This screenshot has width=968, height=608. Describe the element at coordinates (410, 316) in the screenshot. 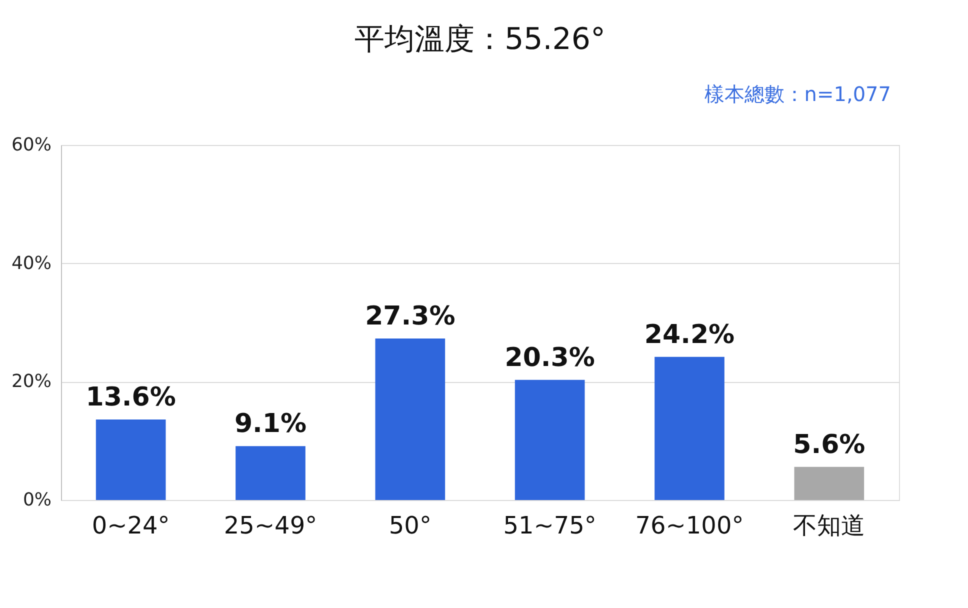

I see `data-label: 27.3%` at that location.